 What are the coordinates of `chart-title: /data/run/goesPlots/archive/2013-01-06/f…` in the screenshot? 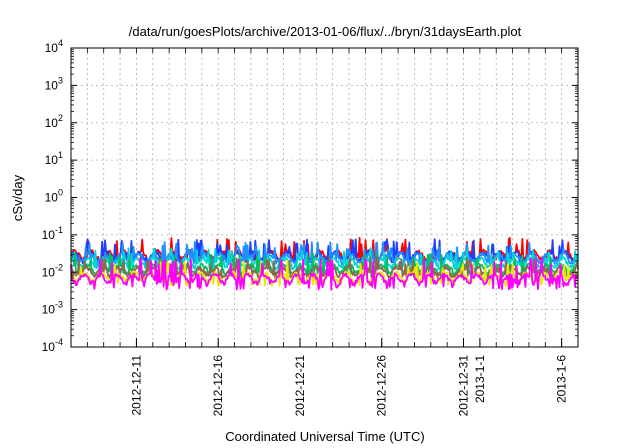 It's located at (325, 31).